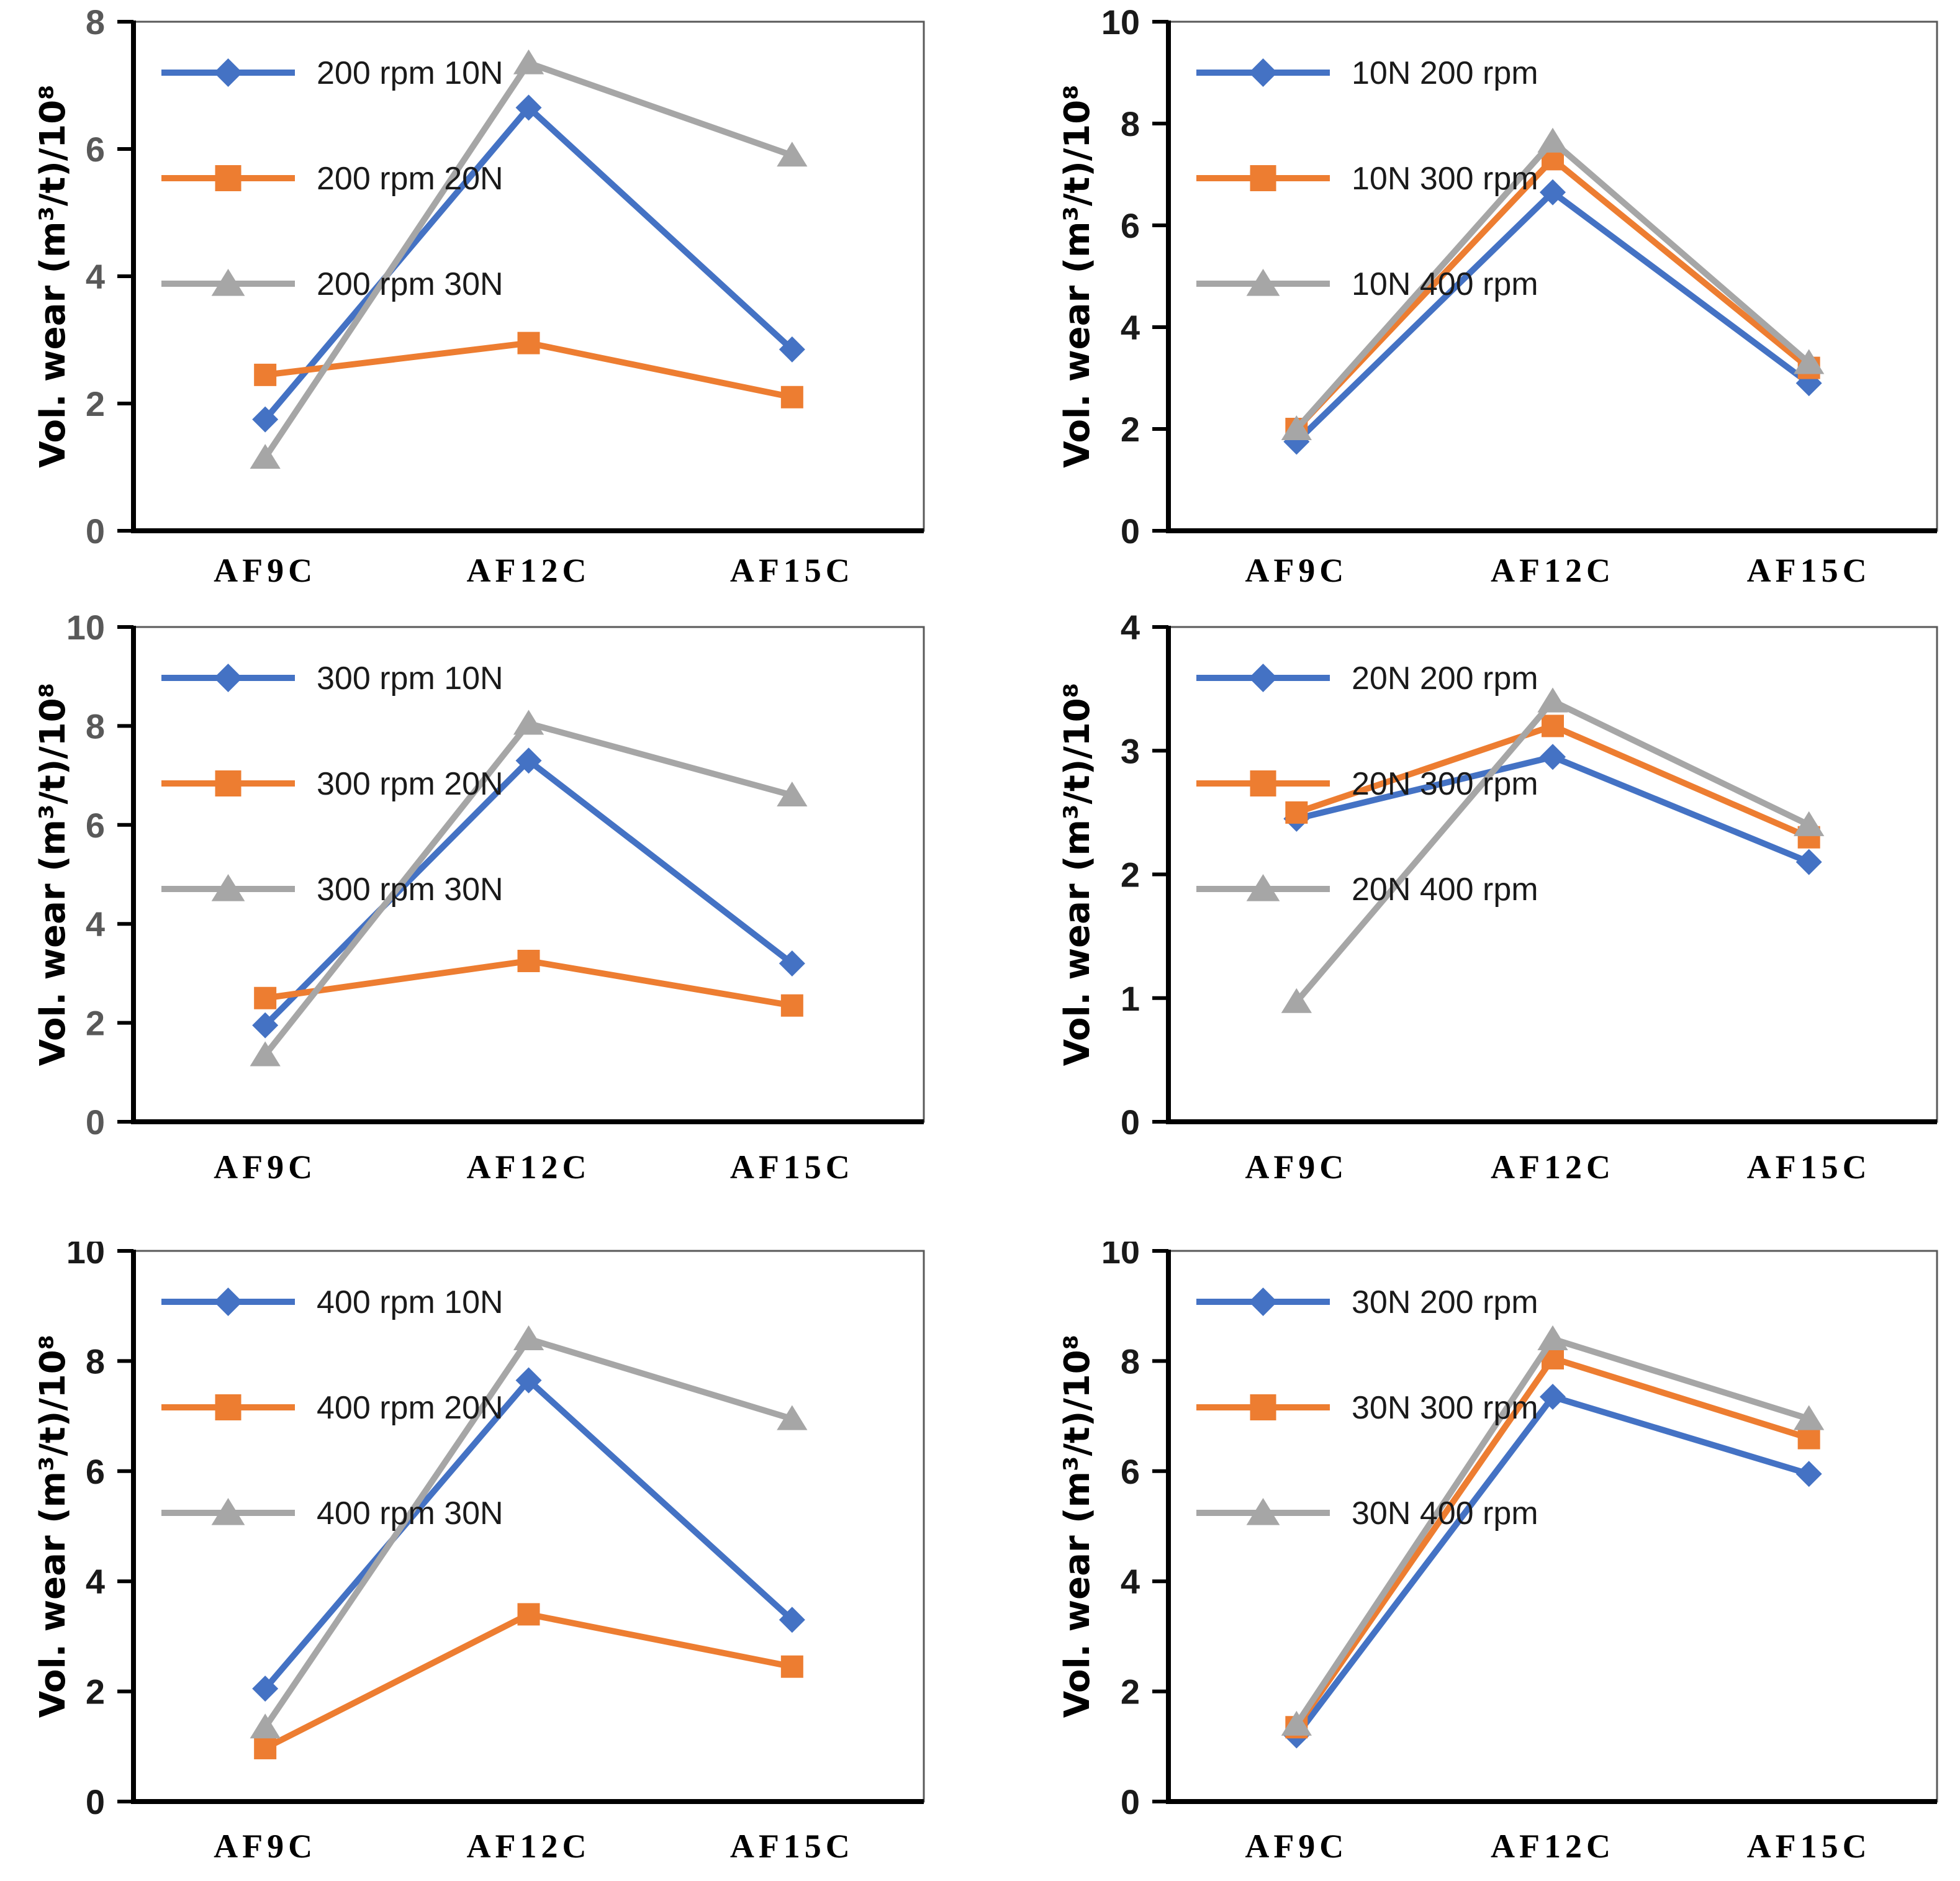 Image resolution: width=1960 pixels, height=1881 pixels. Describe the element at coordinates (1445, 1302) in the screenshot. I see `legend-label: 30N 200 rpm` at that location.